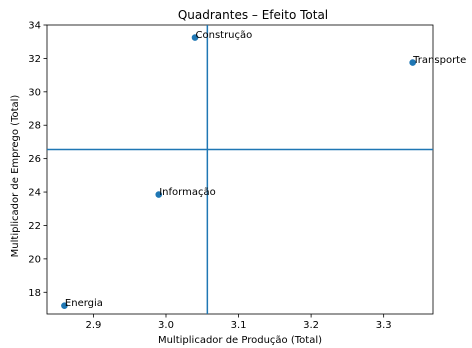 The width and height of the screenshot is (472, 348). Describe the element at coordinates (34, 59) in the screenshot. I see `y-tick-label: 32` at that location.